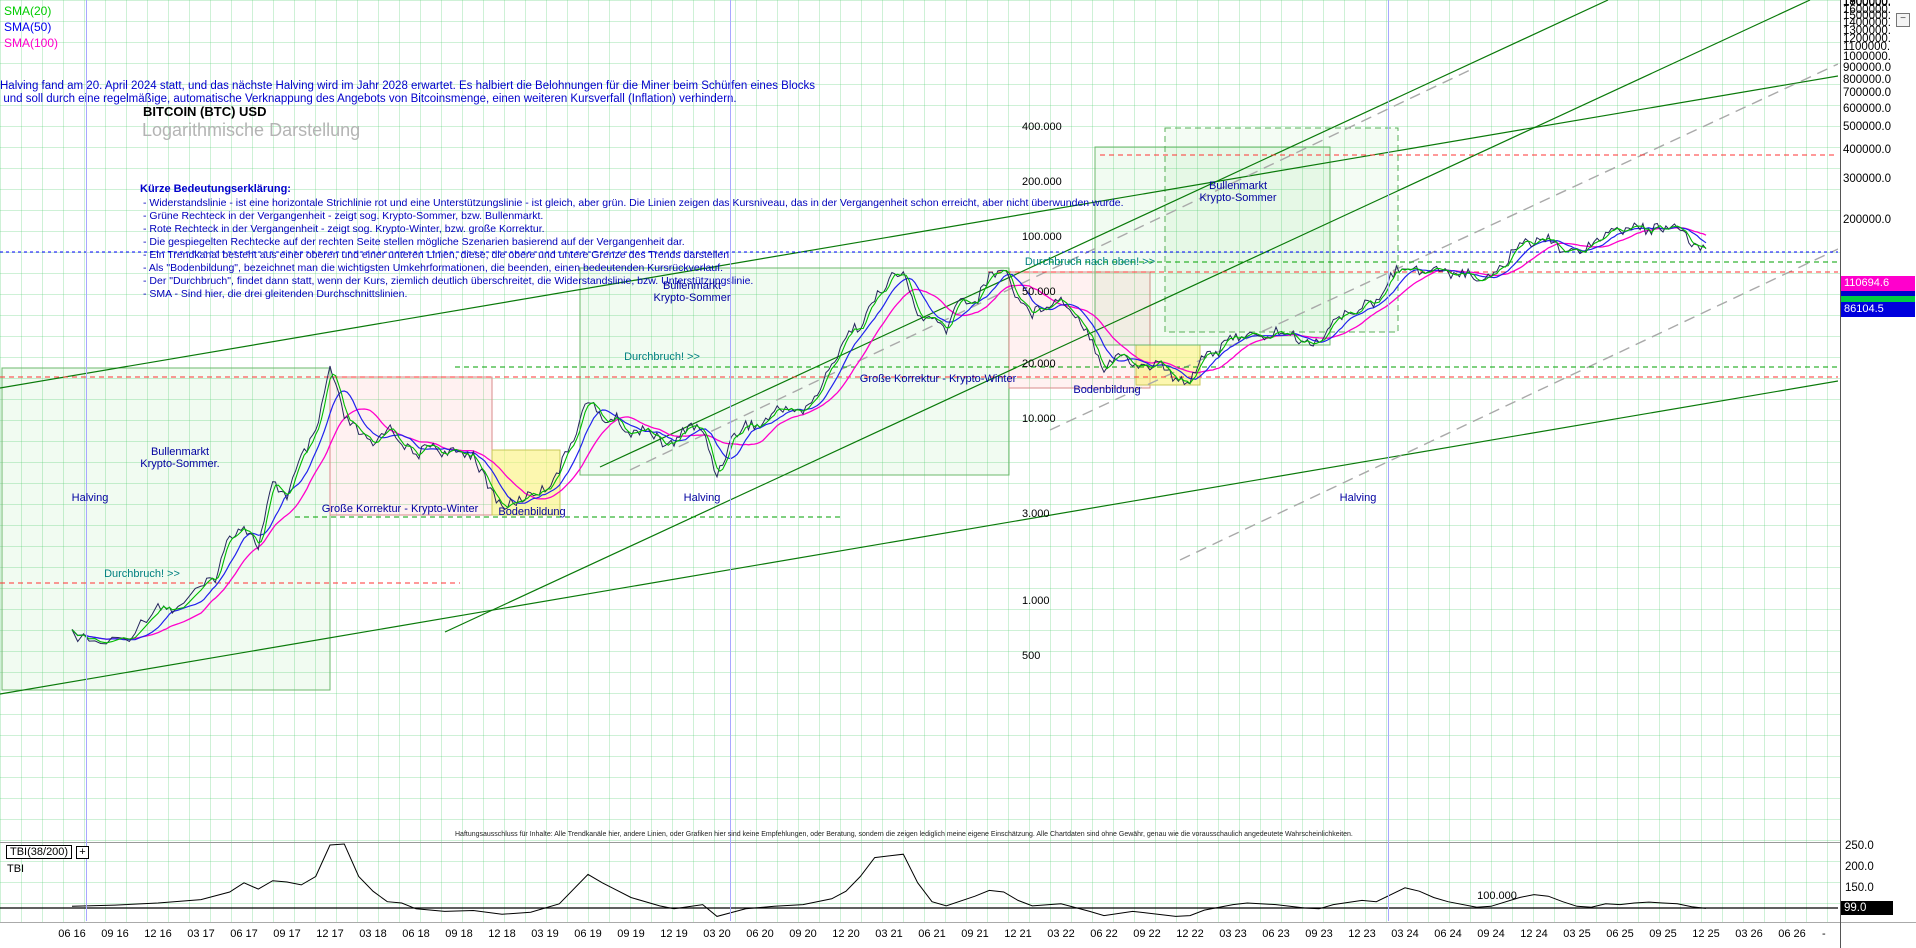 The image size is (1916, 948). What do you see at coordinates (1042, 237) in the screenshot?
I see `price-scale-label: 100.000` at bounding box center [1042, 237].